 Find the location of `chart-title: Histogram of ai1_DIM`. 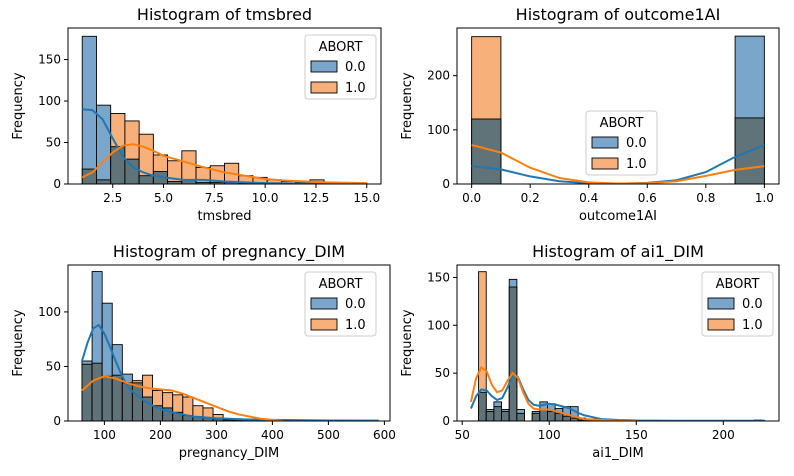

chart-title: Histogram of ai1_DIM is located at coordinates (618, 252).